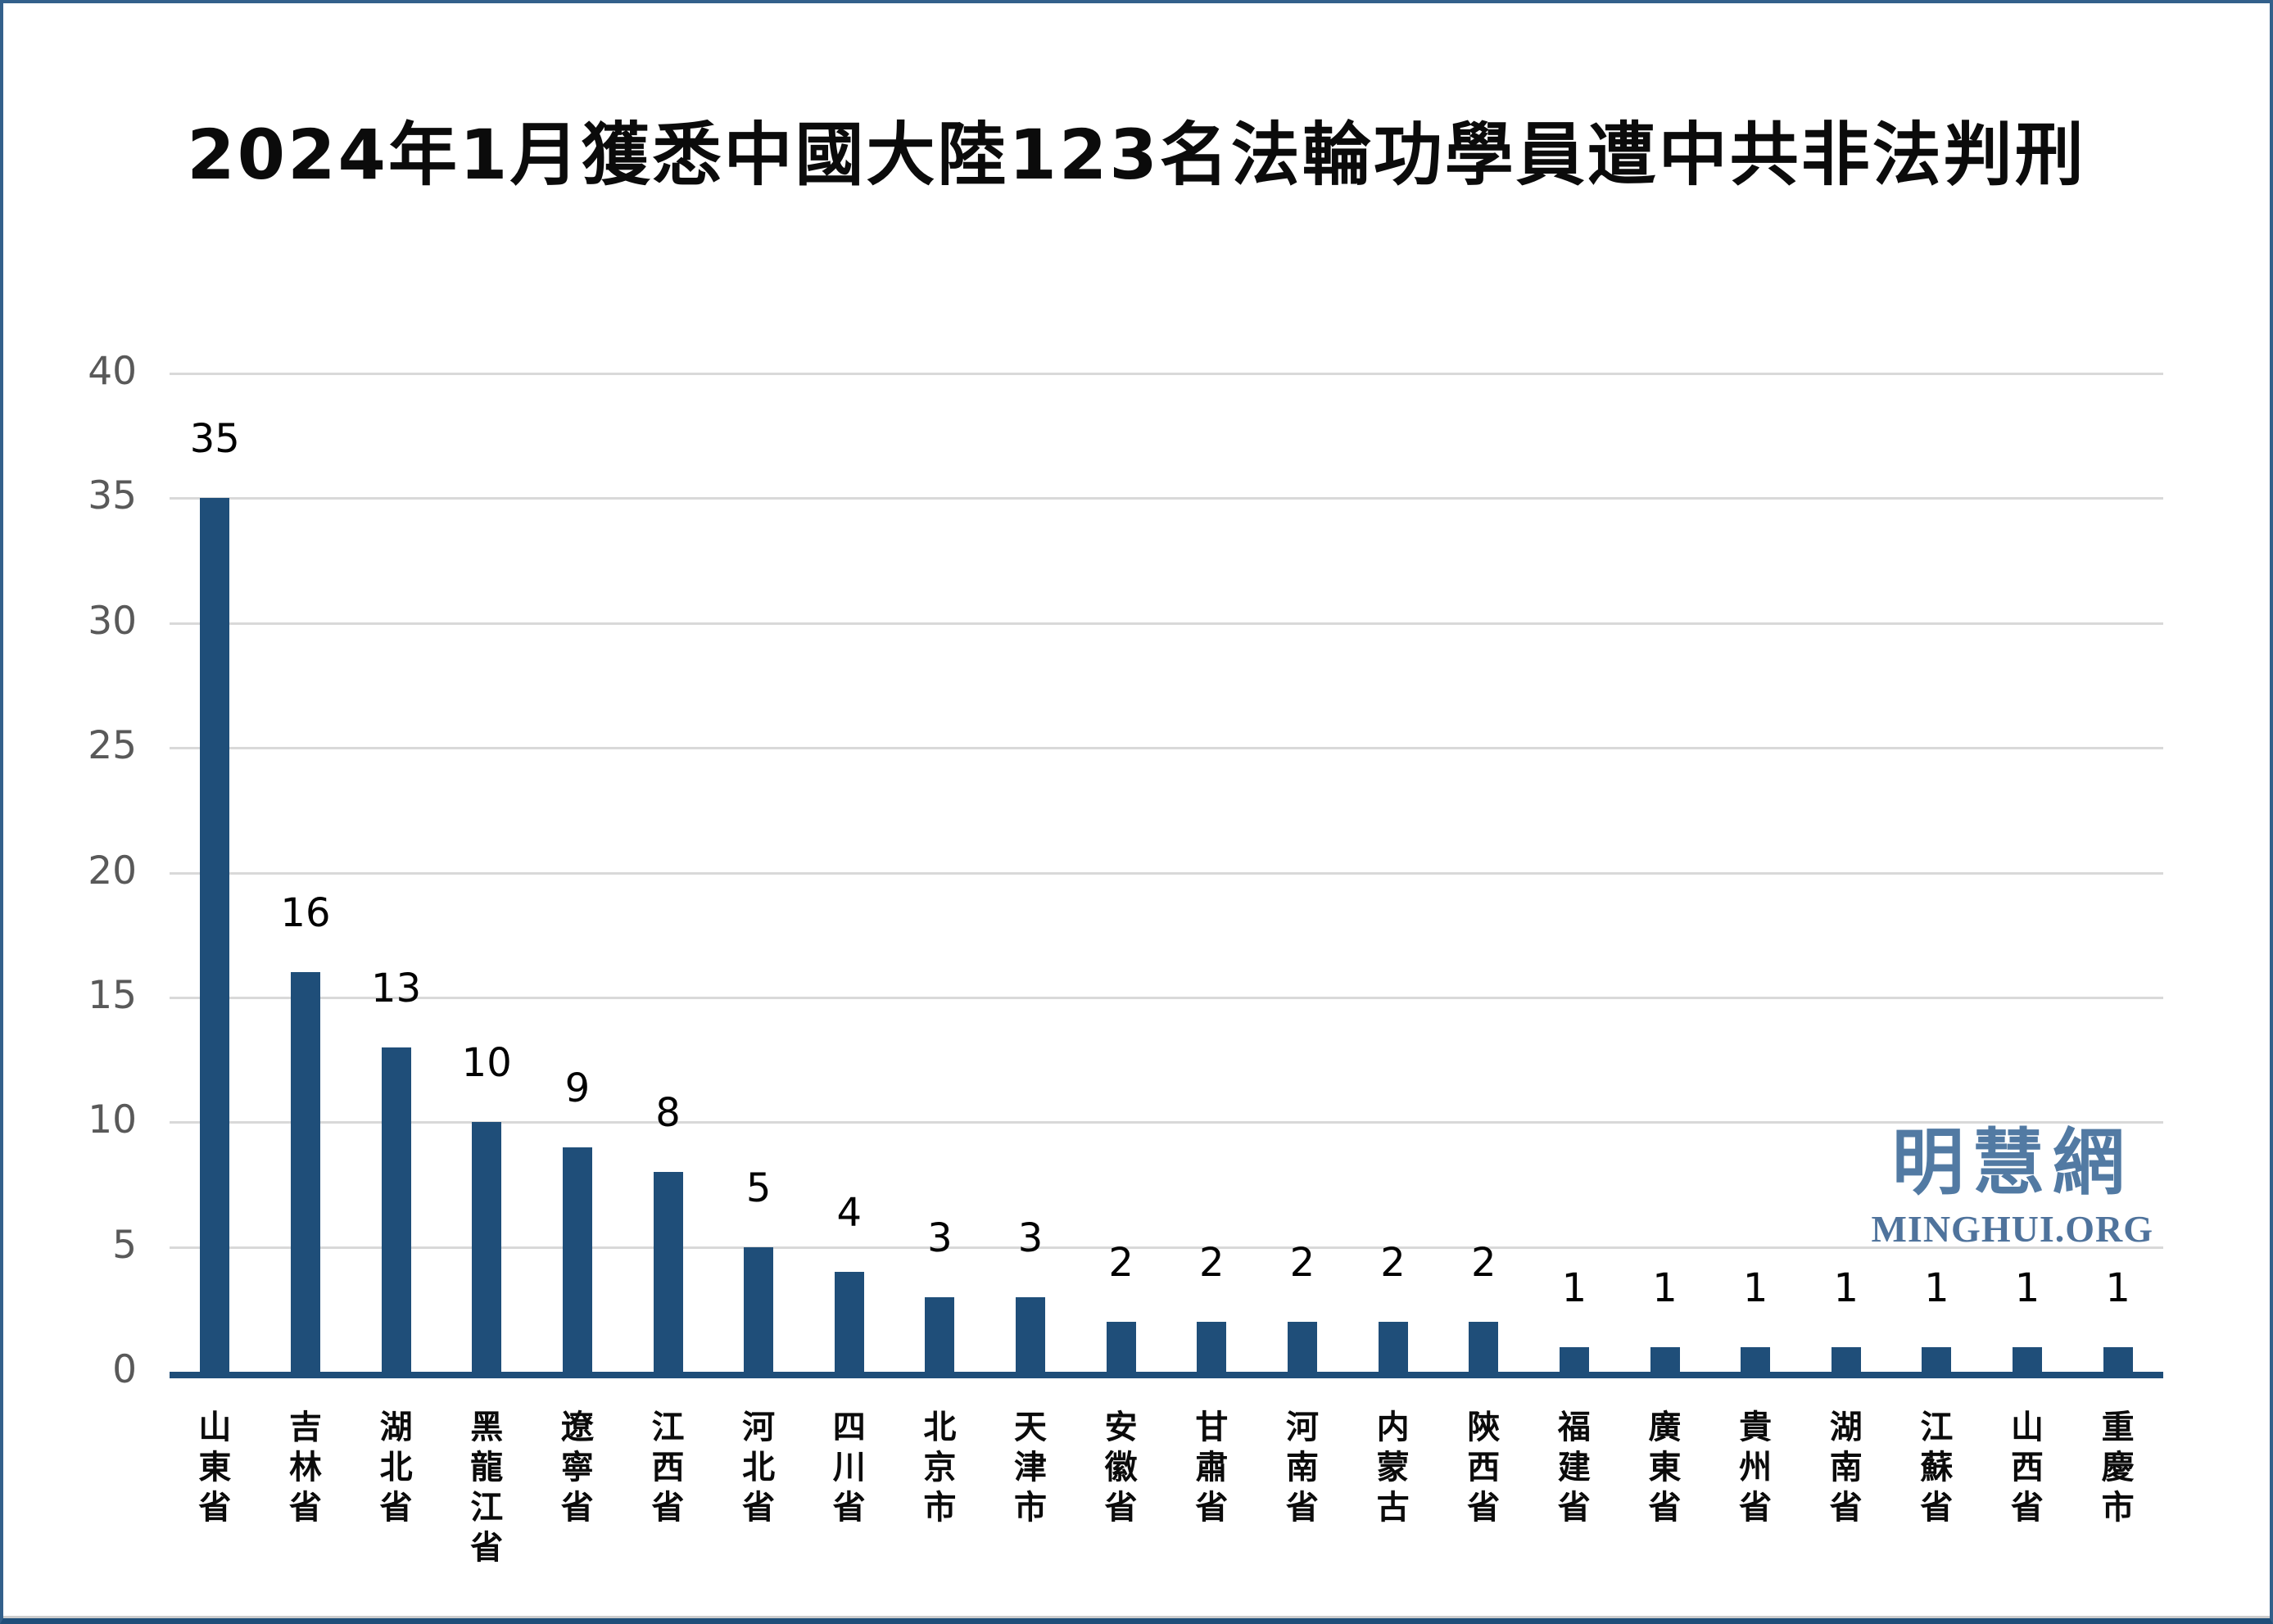 The width and height of the screenshot is (2273, 1624). Describe the element at coordinates (112, 1120) in the screenshot. I see `y-tick-label: 10` at that location.